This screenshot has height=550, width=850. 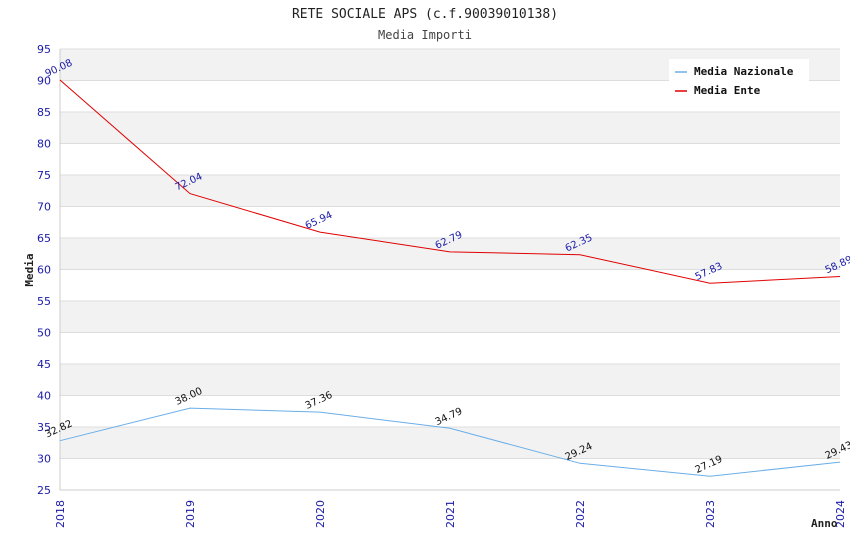 I want to click on legend-label-media-ente: Media Ente, so click(x=727, y=90).